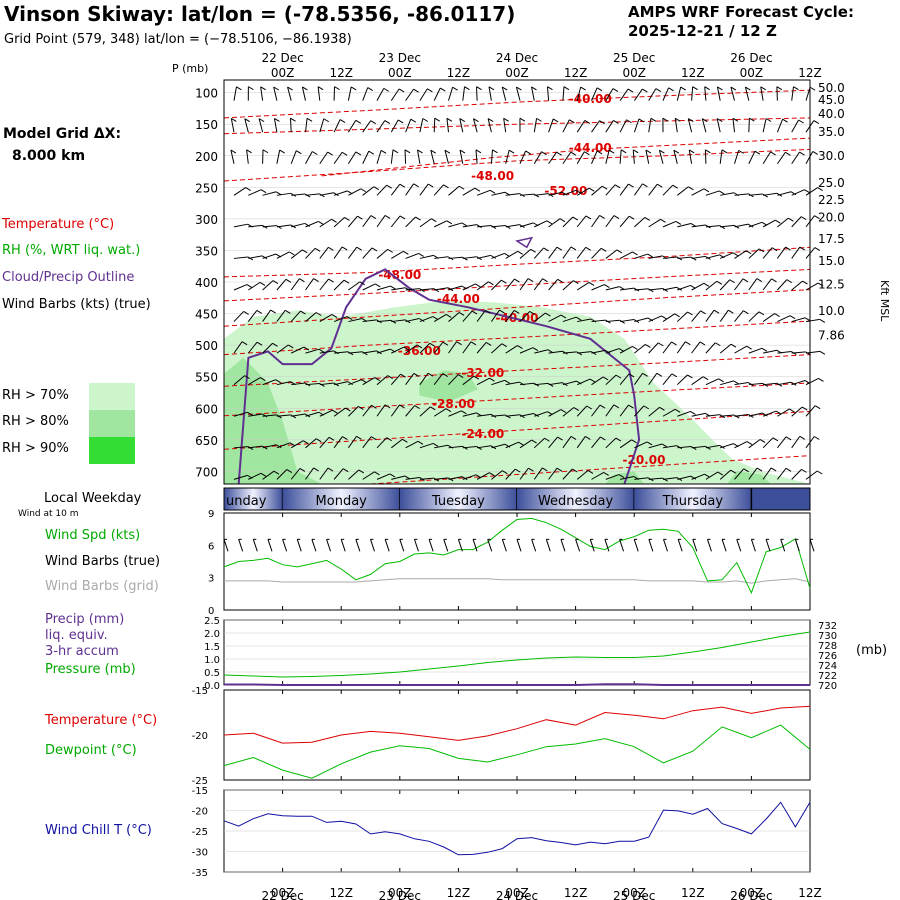  Describe the element at coordinates (62, 134) in the screenshot. I see `model-grid-label: Model Grid ΔX:` at that location.